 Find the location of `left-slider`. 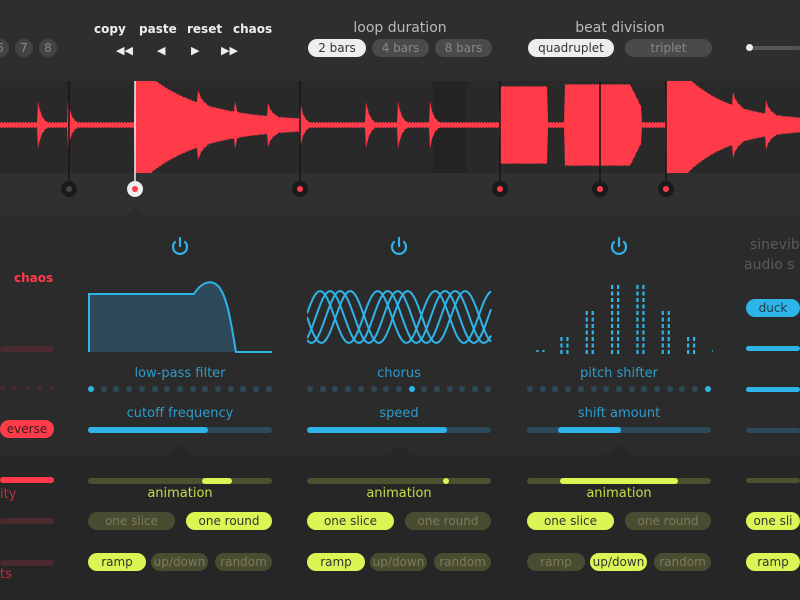

left-slider is located at coordinates (27, 349).